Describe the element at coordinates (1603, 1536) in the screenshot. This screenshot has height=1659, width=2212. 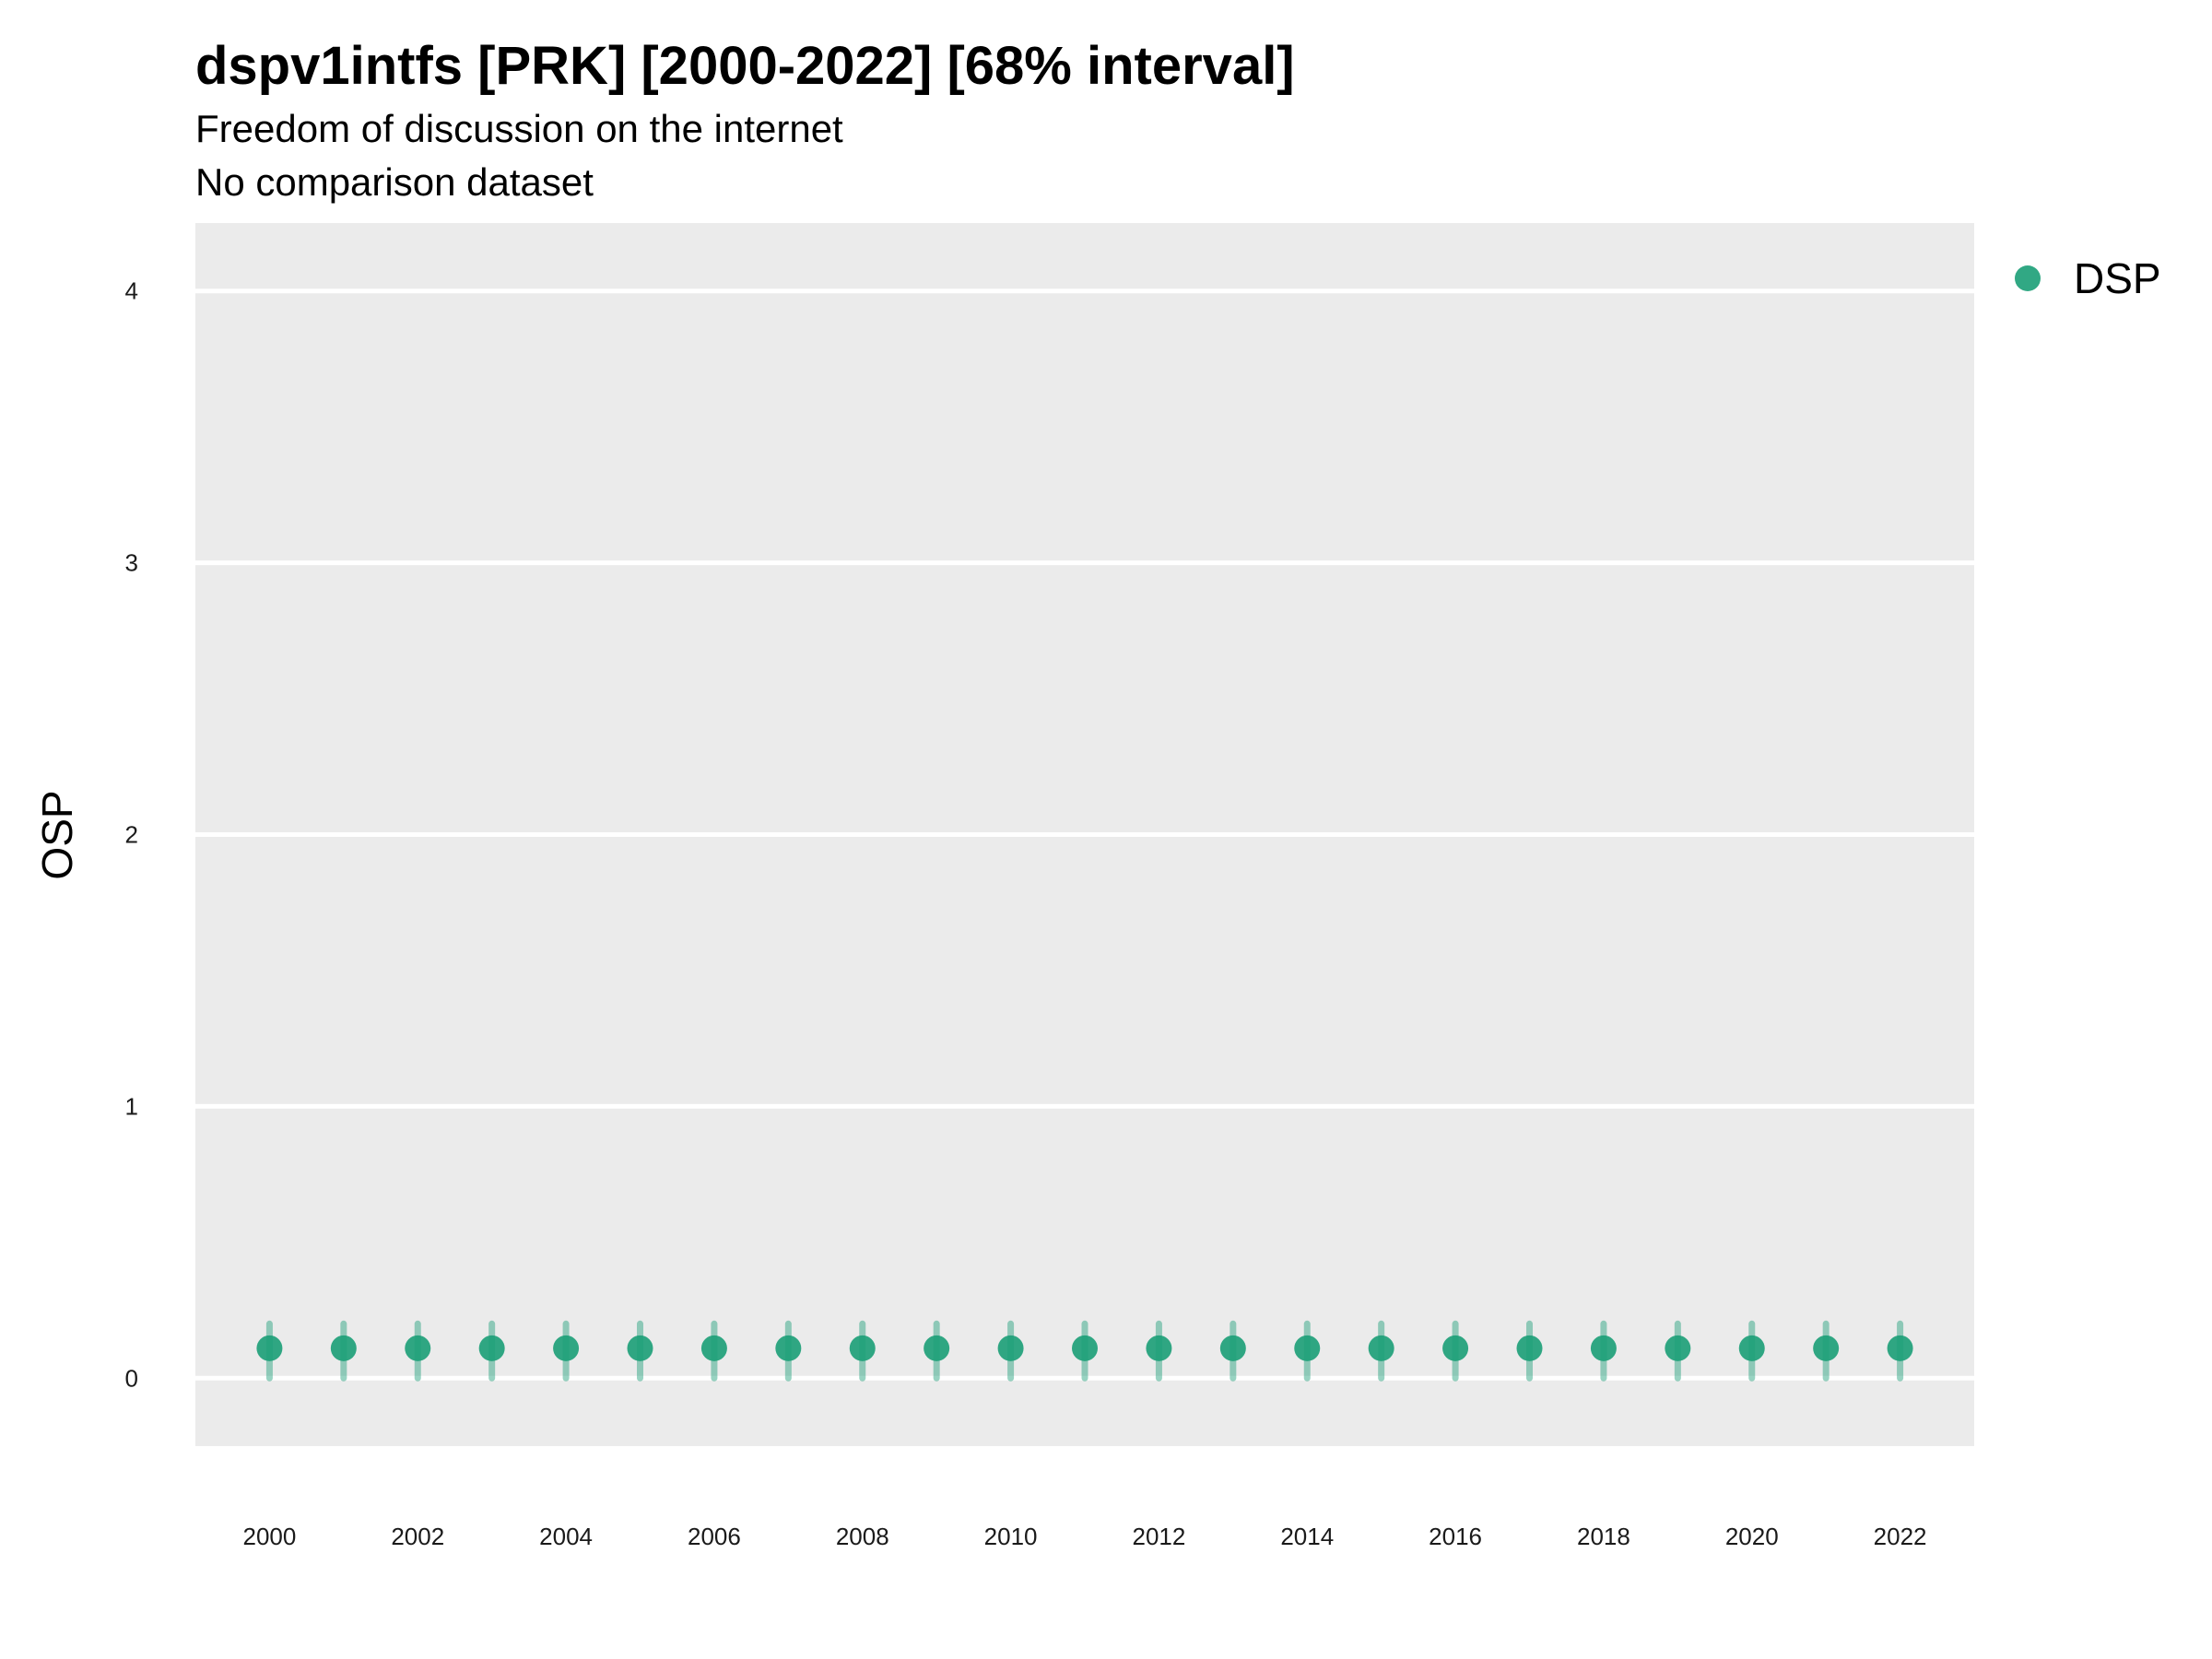
I see `x-tick-label: 2018` at that location.